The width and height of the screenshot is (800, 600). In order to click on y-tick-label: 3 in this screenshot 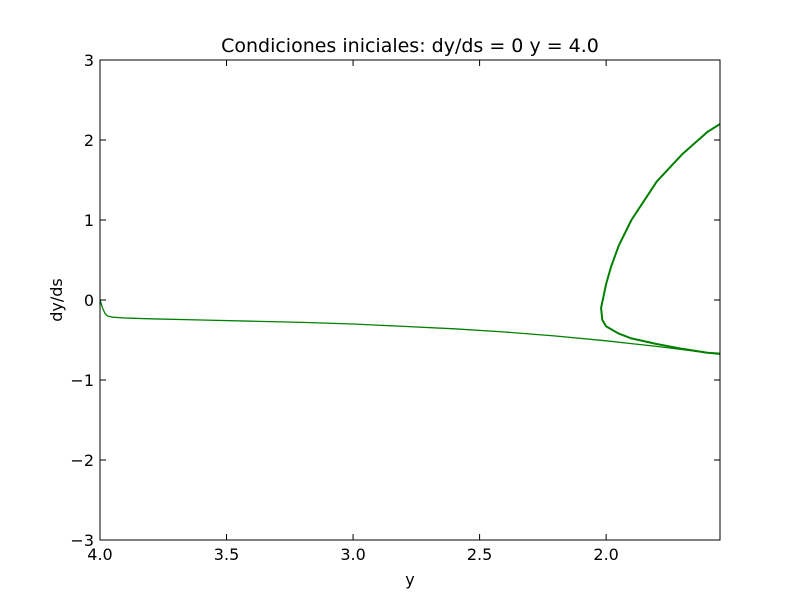, I will do `click(89, 60)`.